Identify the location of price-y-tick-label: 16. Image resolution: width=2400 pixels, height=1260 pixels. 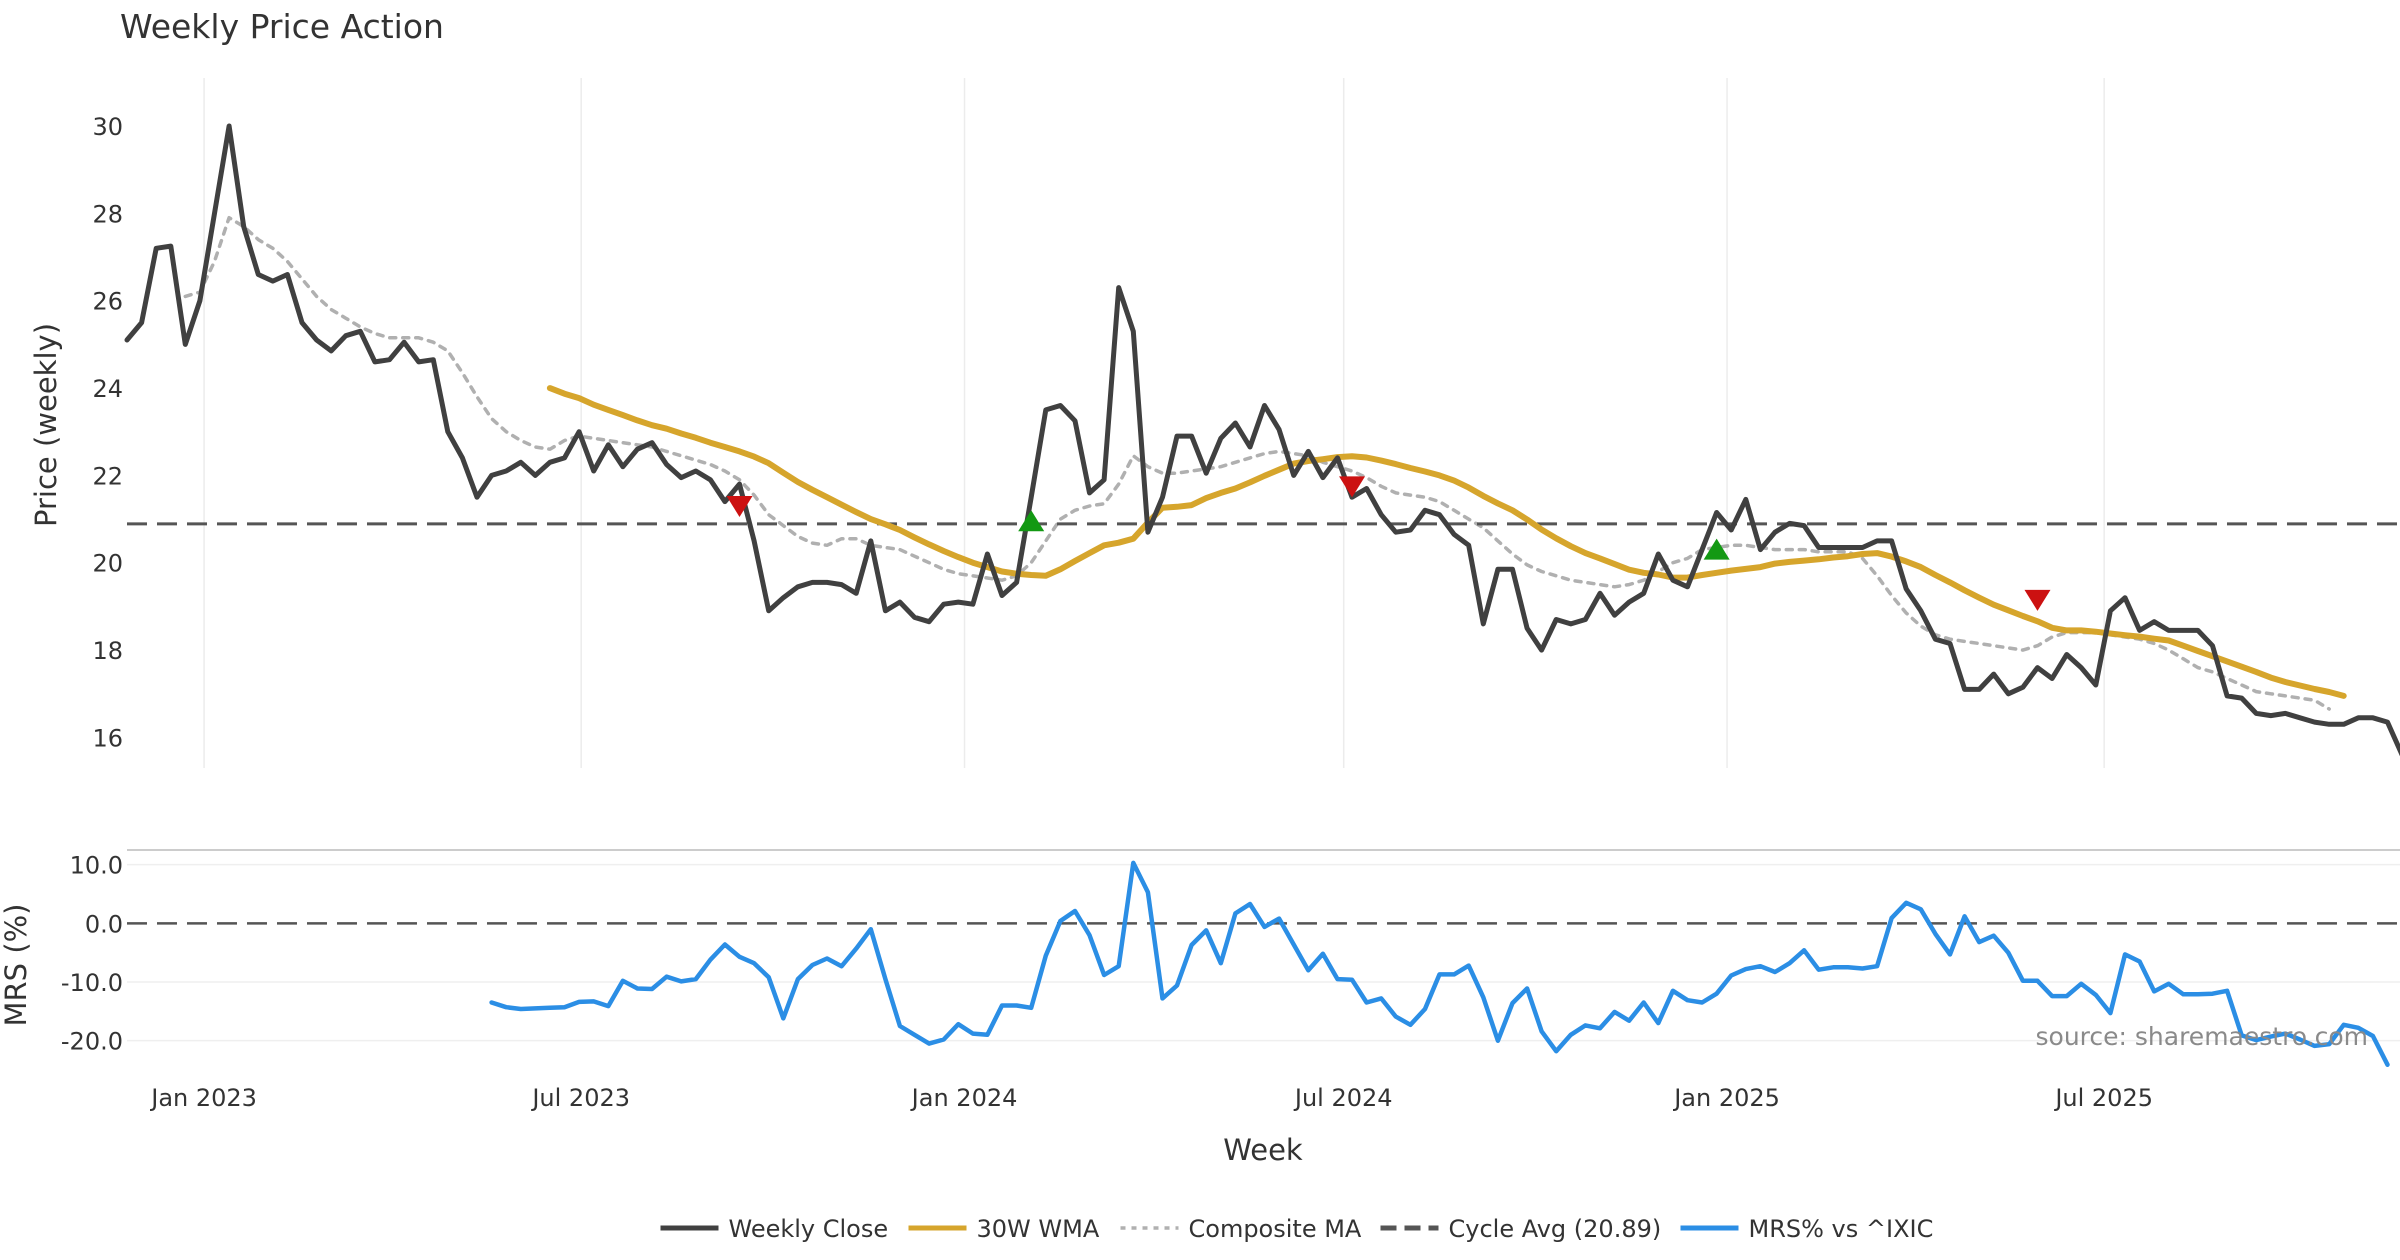
(107, 738).